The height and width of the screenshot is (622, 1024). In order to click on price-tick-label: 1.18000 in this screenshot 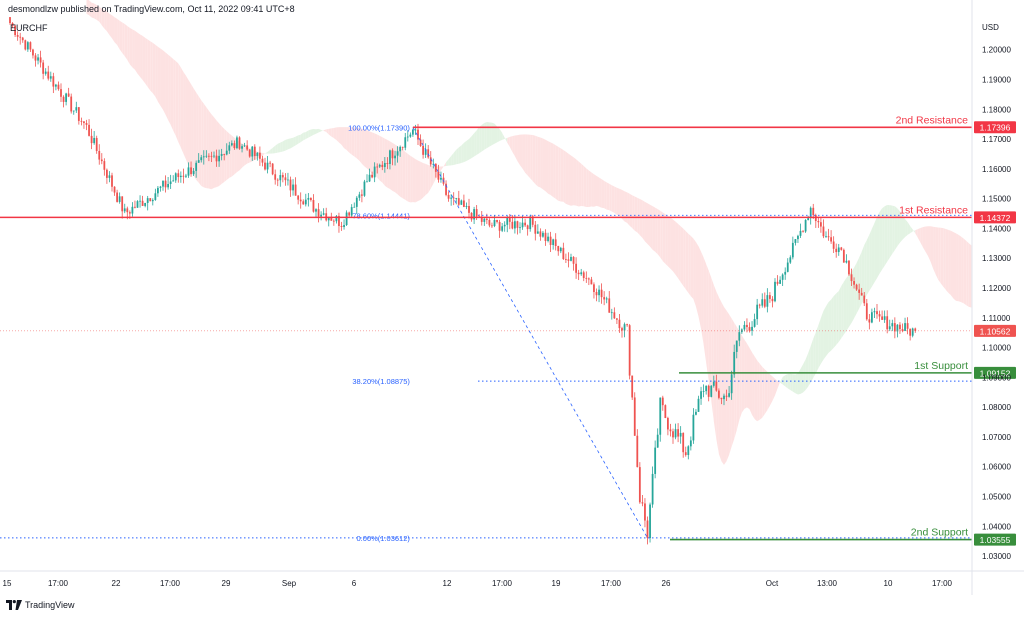, I will do `click(996, 109)`.